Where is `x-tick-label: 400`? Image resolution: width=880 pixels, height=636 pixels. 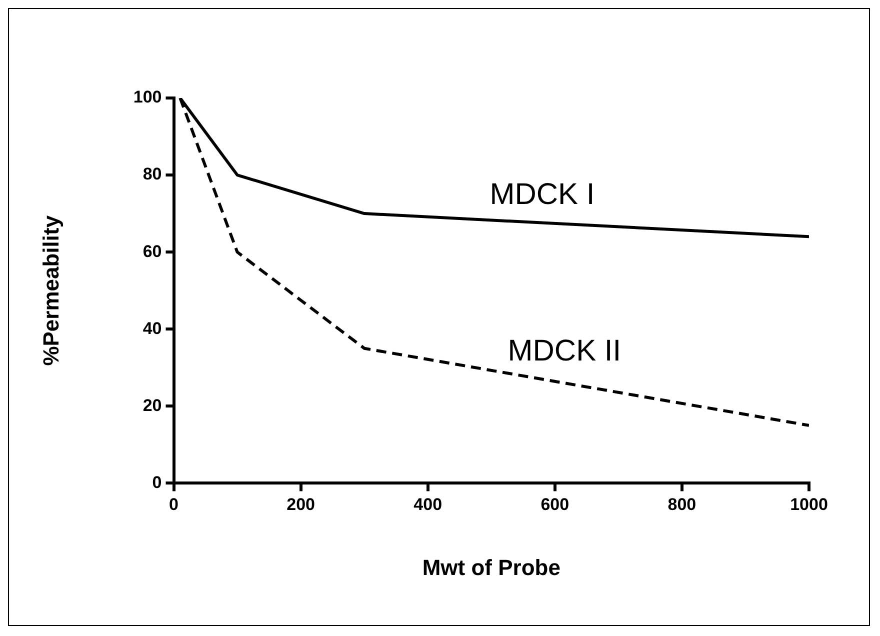 x-tick-label: 400 is located at coordinates (428, 504).